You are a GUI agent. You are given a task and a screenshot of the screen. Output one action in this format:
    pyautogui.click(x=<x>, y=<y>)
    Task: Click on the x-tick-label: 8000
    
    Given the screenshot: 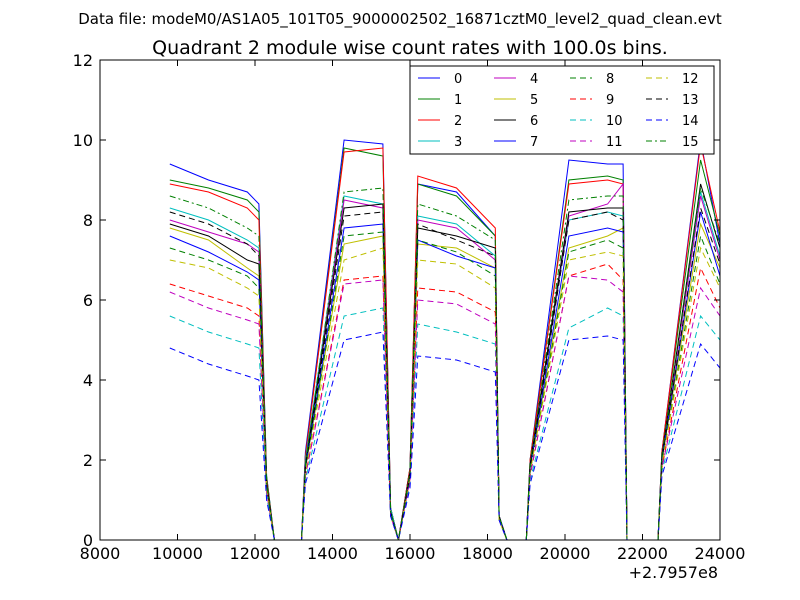 What is the action you would take?
    pyautogui.click(x=100, y=553)
    